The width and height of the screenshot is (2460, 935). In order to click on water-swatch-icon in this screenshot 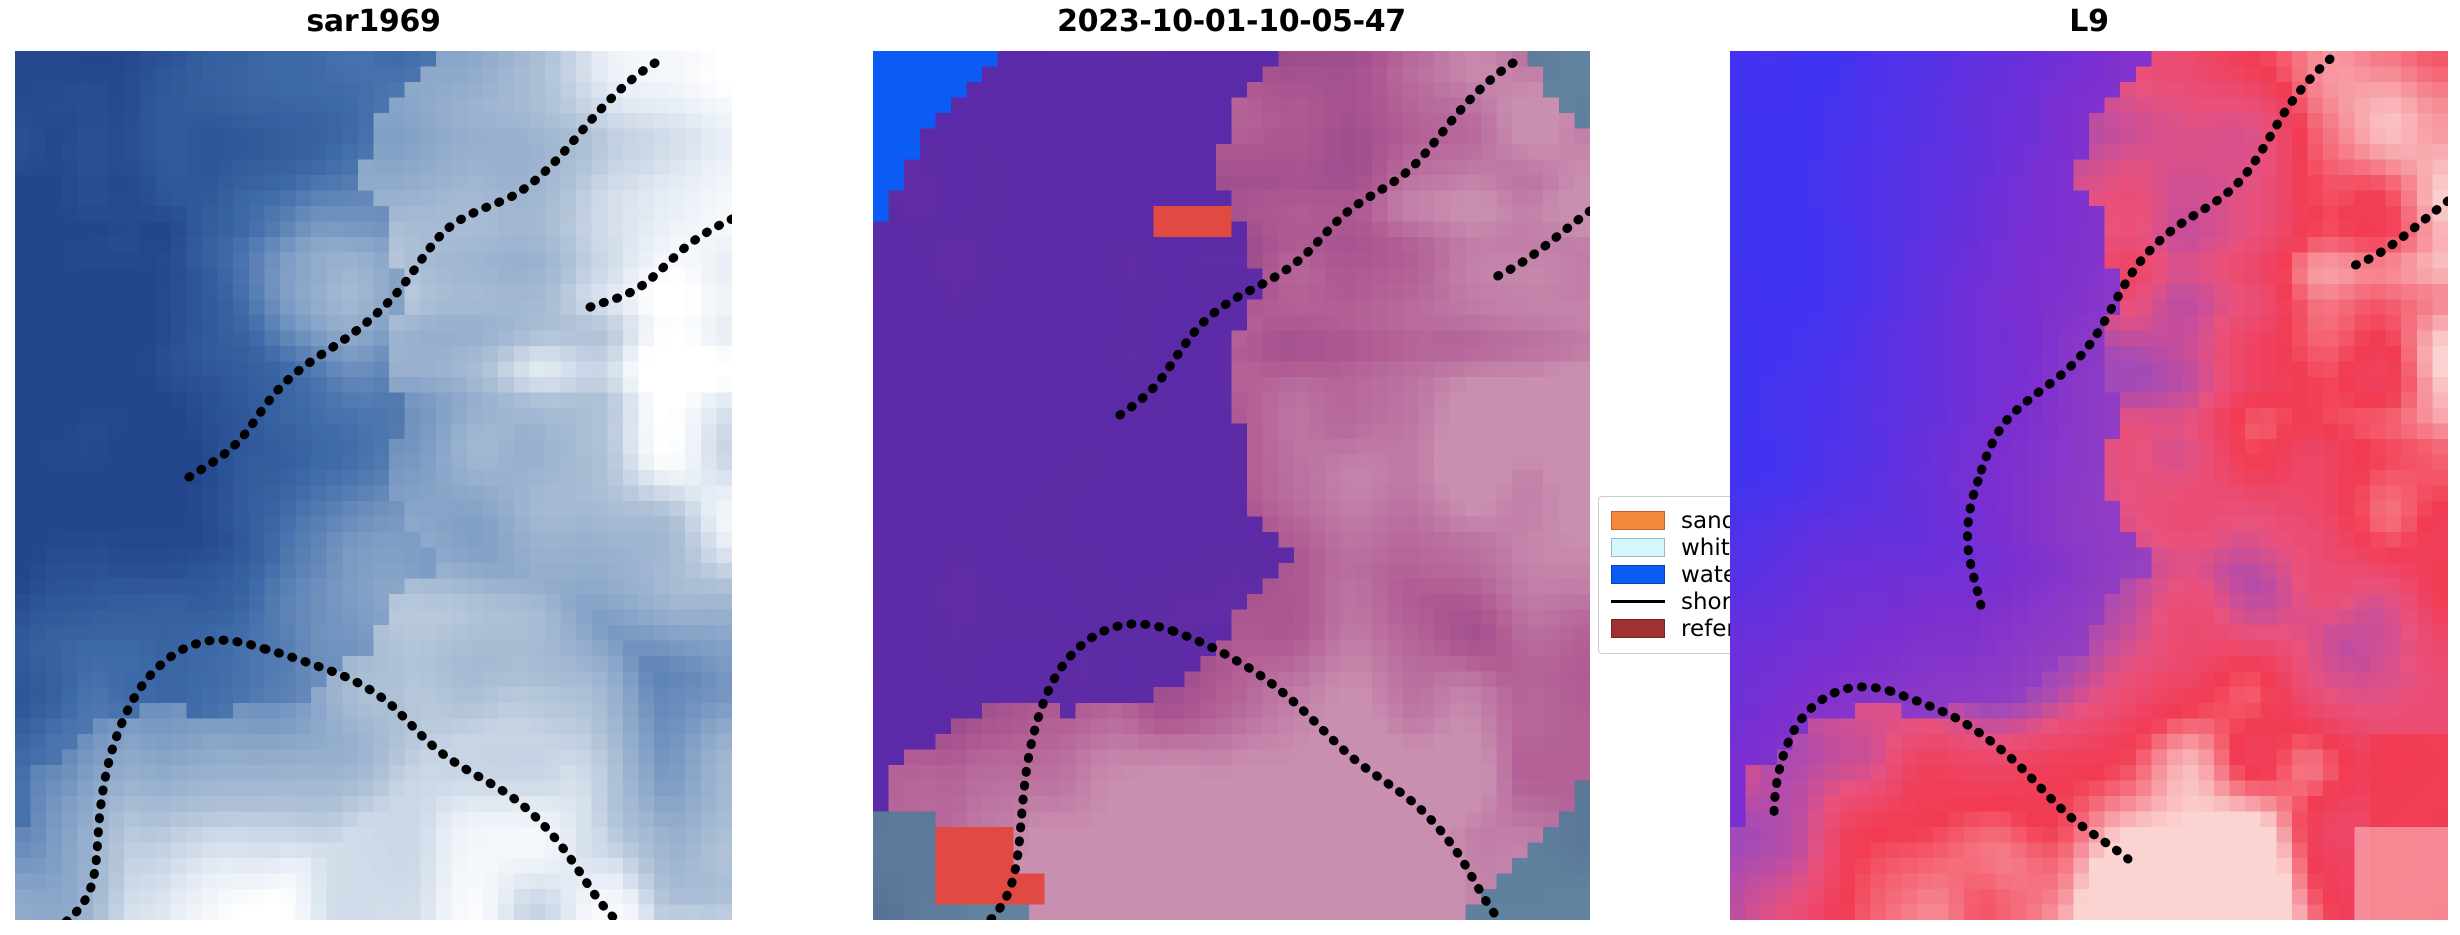, I will do `click(1638, 574)`.